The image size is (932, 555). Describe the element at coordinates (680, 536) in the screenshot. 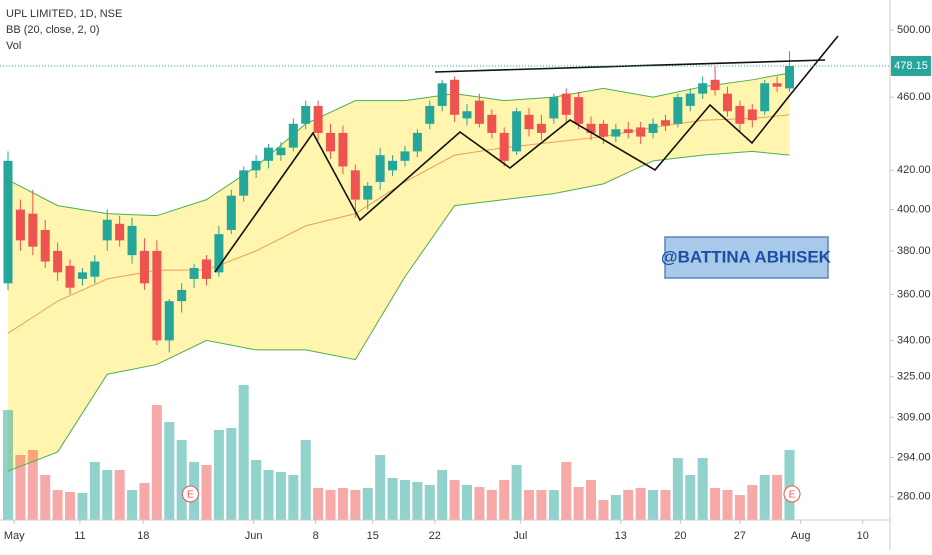

I see `x-tick-label: 20` at that location.